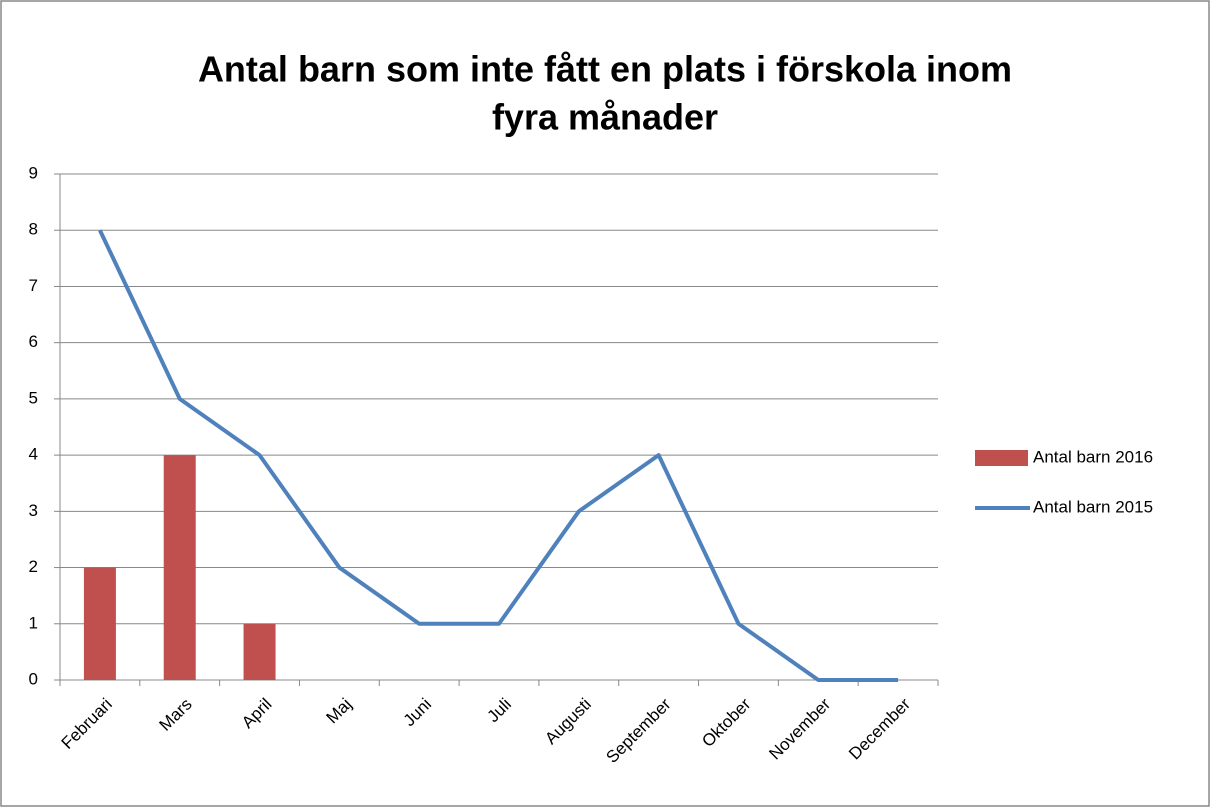 The width and height of the screenshot is (1211, 808). I want to click on y-tick-label: 7, so click(33, 285).